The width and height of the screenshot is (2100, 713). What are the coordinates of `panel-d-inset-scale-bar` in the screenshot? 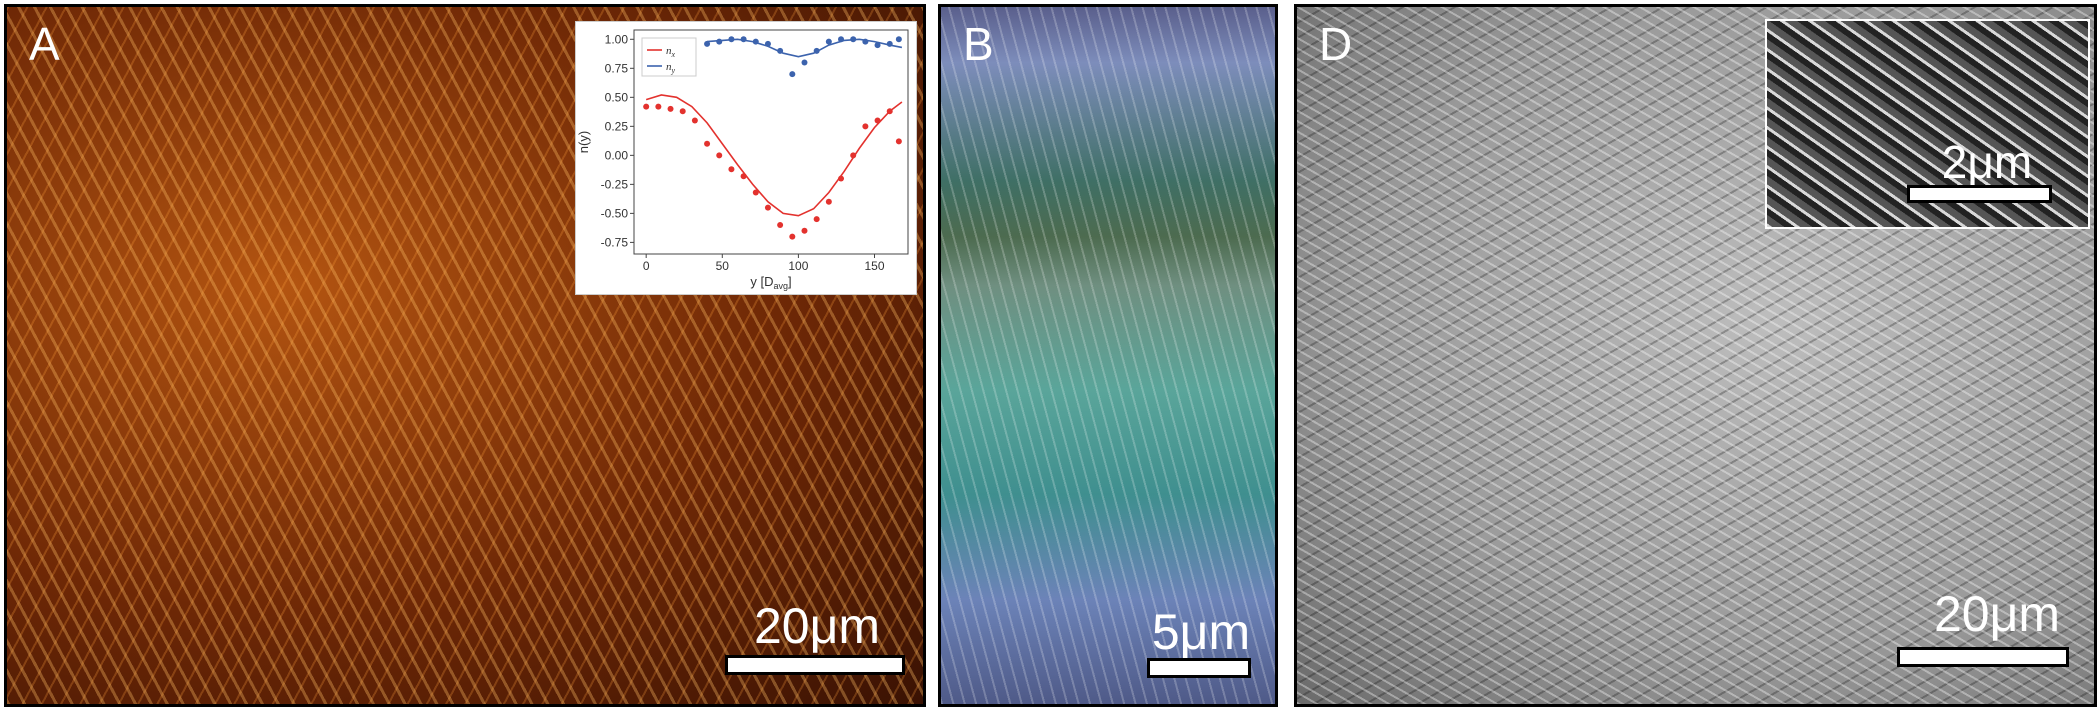 It's located at (1979, 194).